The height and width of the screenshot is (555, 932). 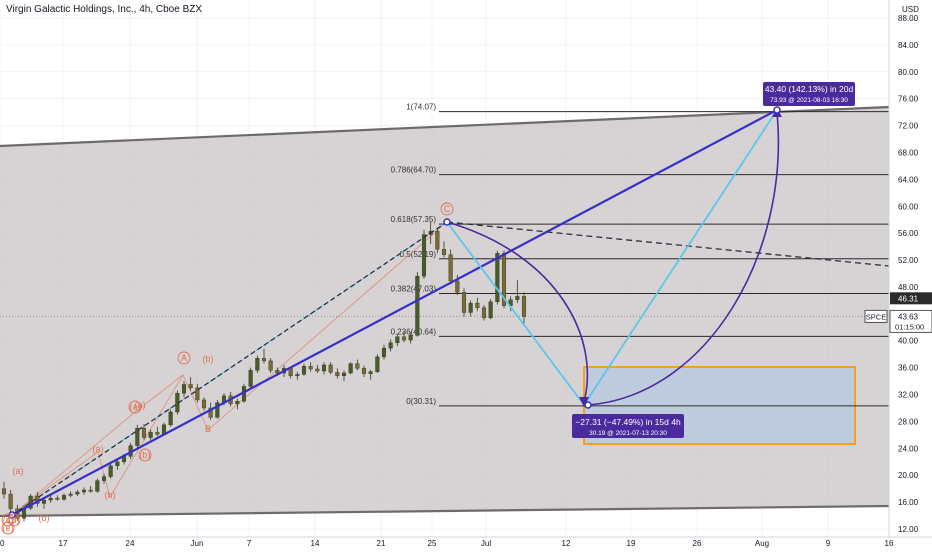 I want to click on wave-label-5: (b), so click(x=145, y=455).